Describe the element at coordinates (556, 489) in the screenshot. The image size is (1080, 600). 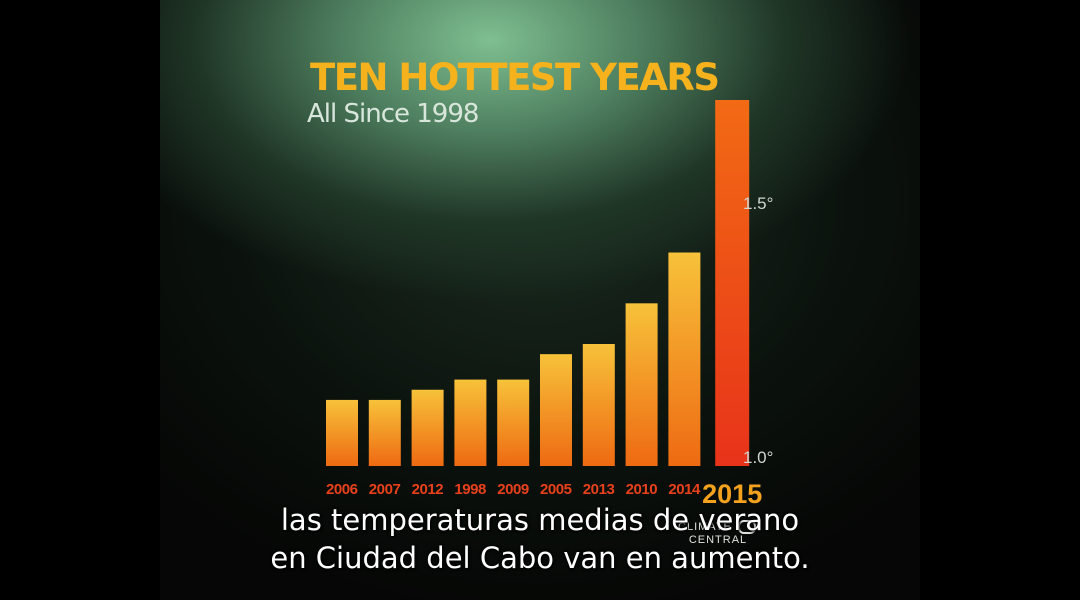
I see `x-tick-2005: 2005` at that location.